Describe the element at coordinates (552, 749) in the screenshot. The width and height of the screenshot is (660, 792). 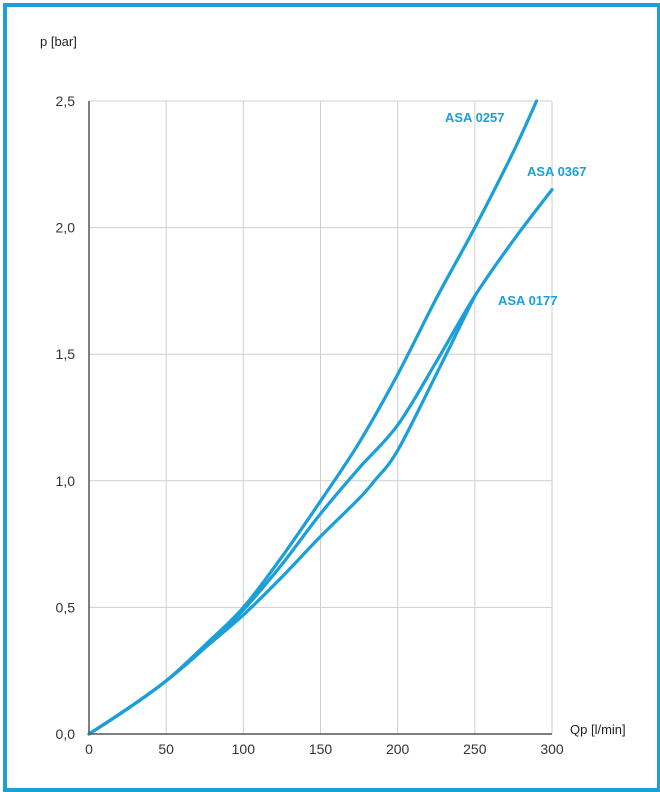
I see `x-tick-label: 300` at that location.